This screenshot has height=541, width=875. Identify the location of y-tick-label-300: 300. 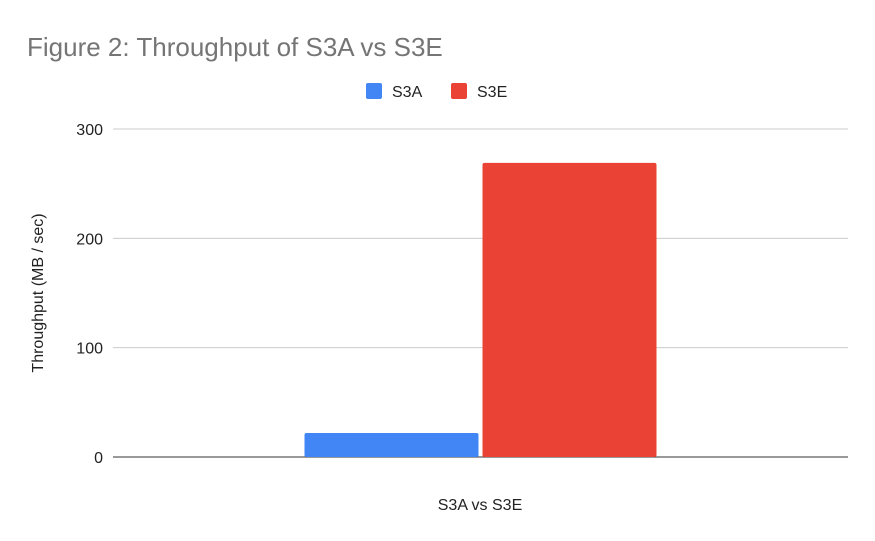
(89, 130).